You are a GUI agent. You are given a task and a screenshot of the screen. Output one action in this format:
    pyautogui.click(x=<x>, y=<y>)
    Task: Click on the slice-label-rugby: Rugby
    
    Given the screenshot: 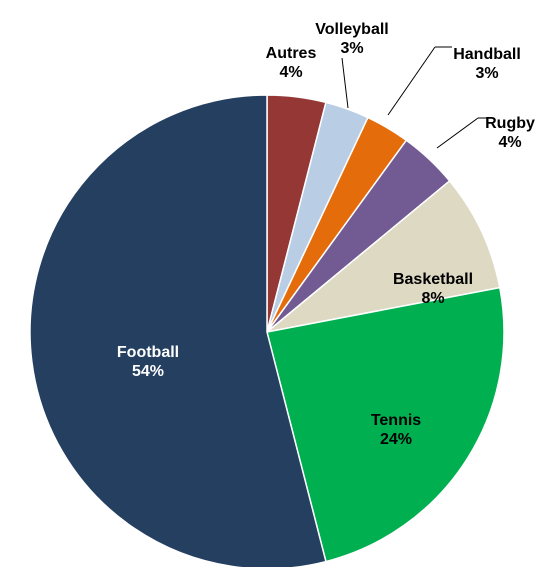 What is the action you would take?
    pyautogui.click(x=510, y=123)
    